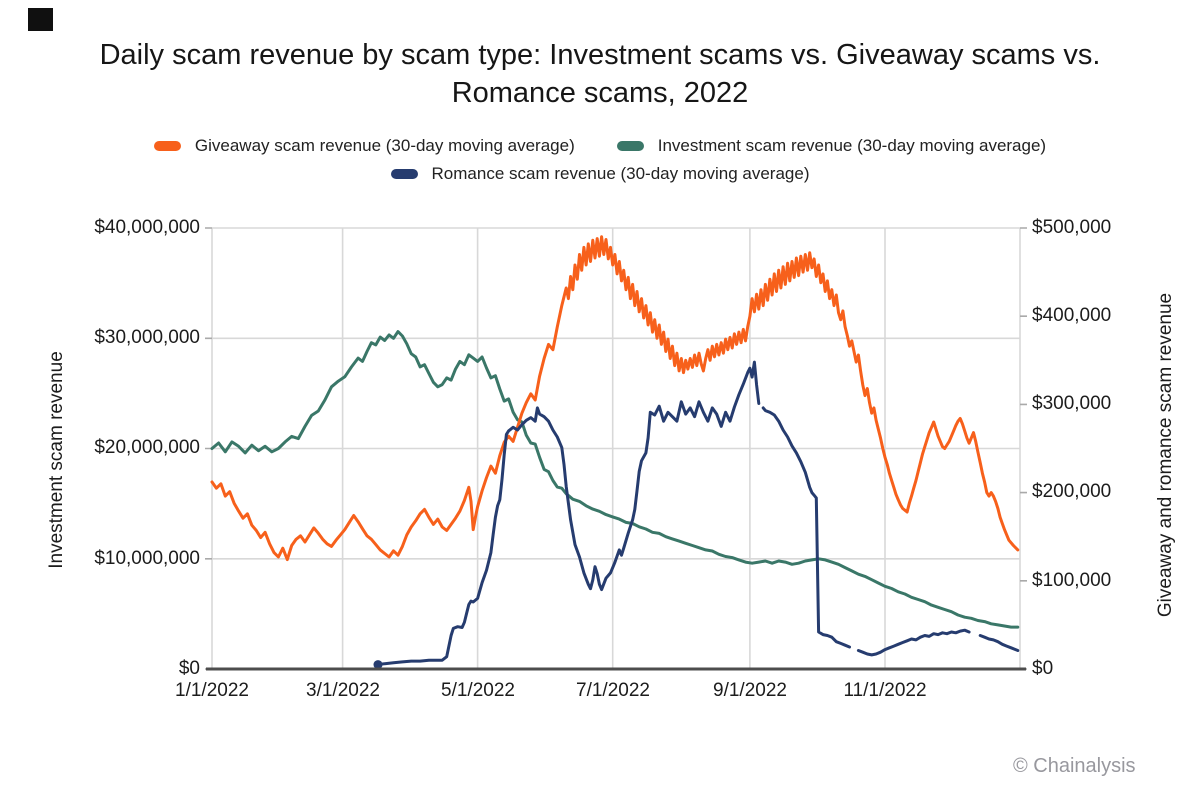 The image size is (1200, 800). What do you see at coordinates (343, 690) in the screenshot?
I see `x-tick-mar: 3/1/2022` at bounding box center [343, 690].